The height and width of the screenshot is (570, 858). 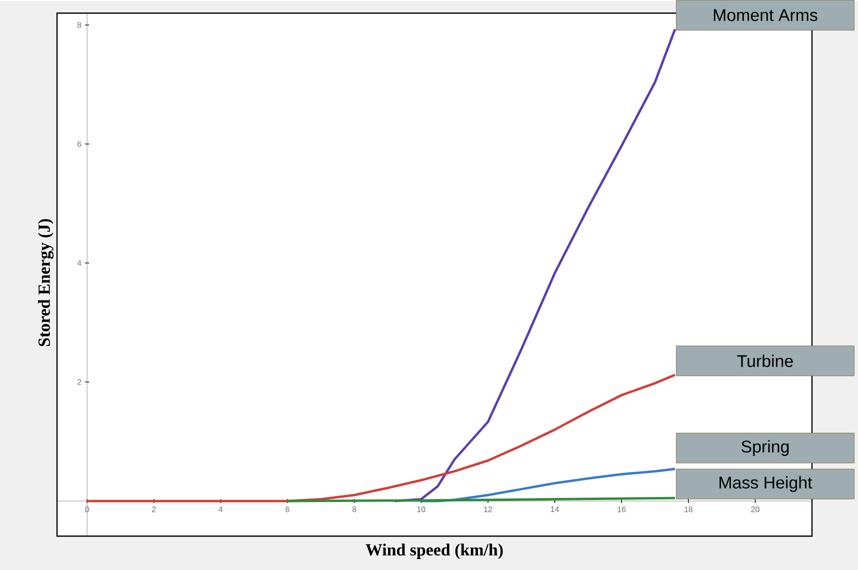 What do you see at coordinates (765, 361) in the screenshot?
I see `text: Turbine` at bounding box center [765, 361].